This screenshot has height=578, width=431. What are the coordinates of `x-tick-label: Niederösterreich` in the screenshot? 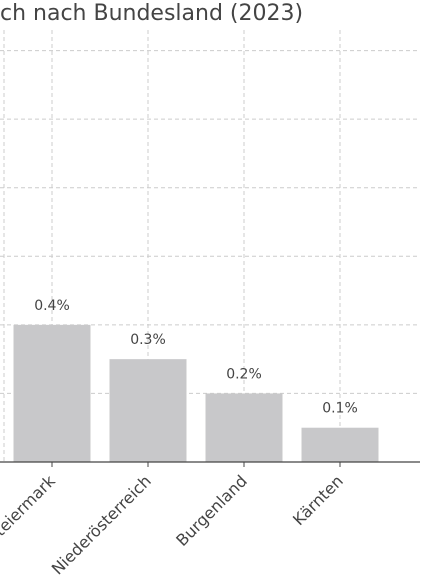 It's located at (101, 524).